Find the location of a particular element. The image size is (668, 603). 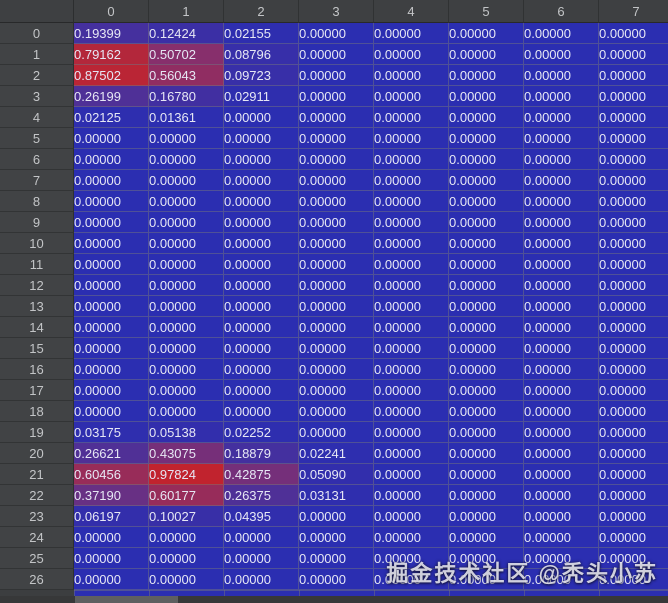

row-header: 15 is located at coordinates (37, 348).